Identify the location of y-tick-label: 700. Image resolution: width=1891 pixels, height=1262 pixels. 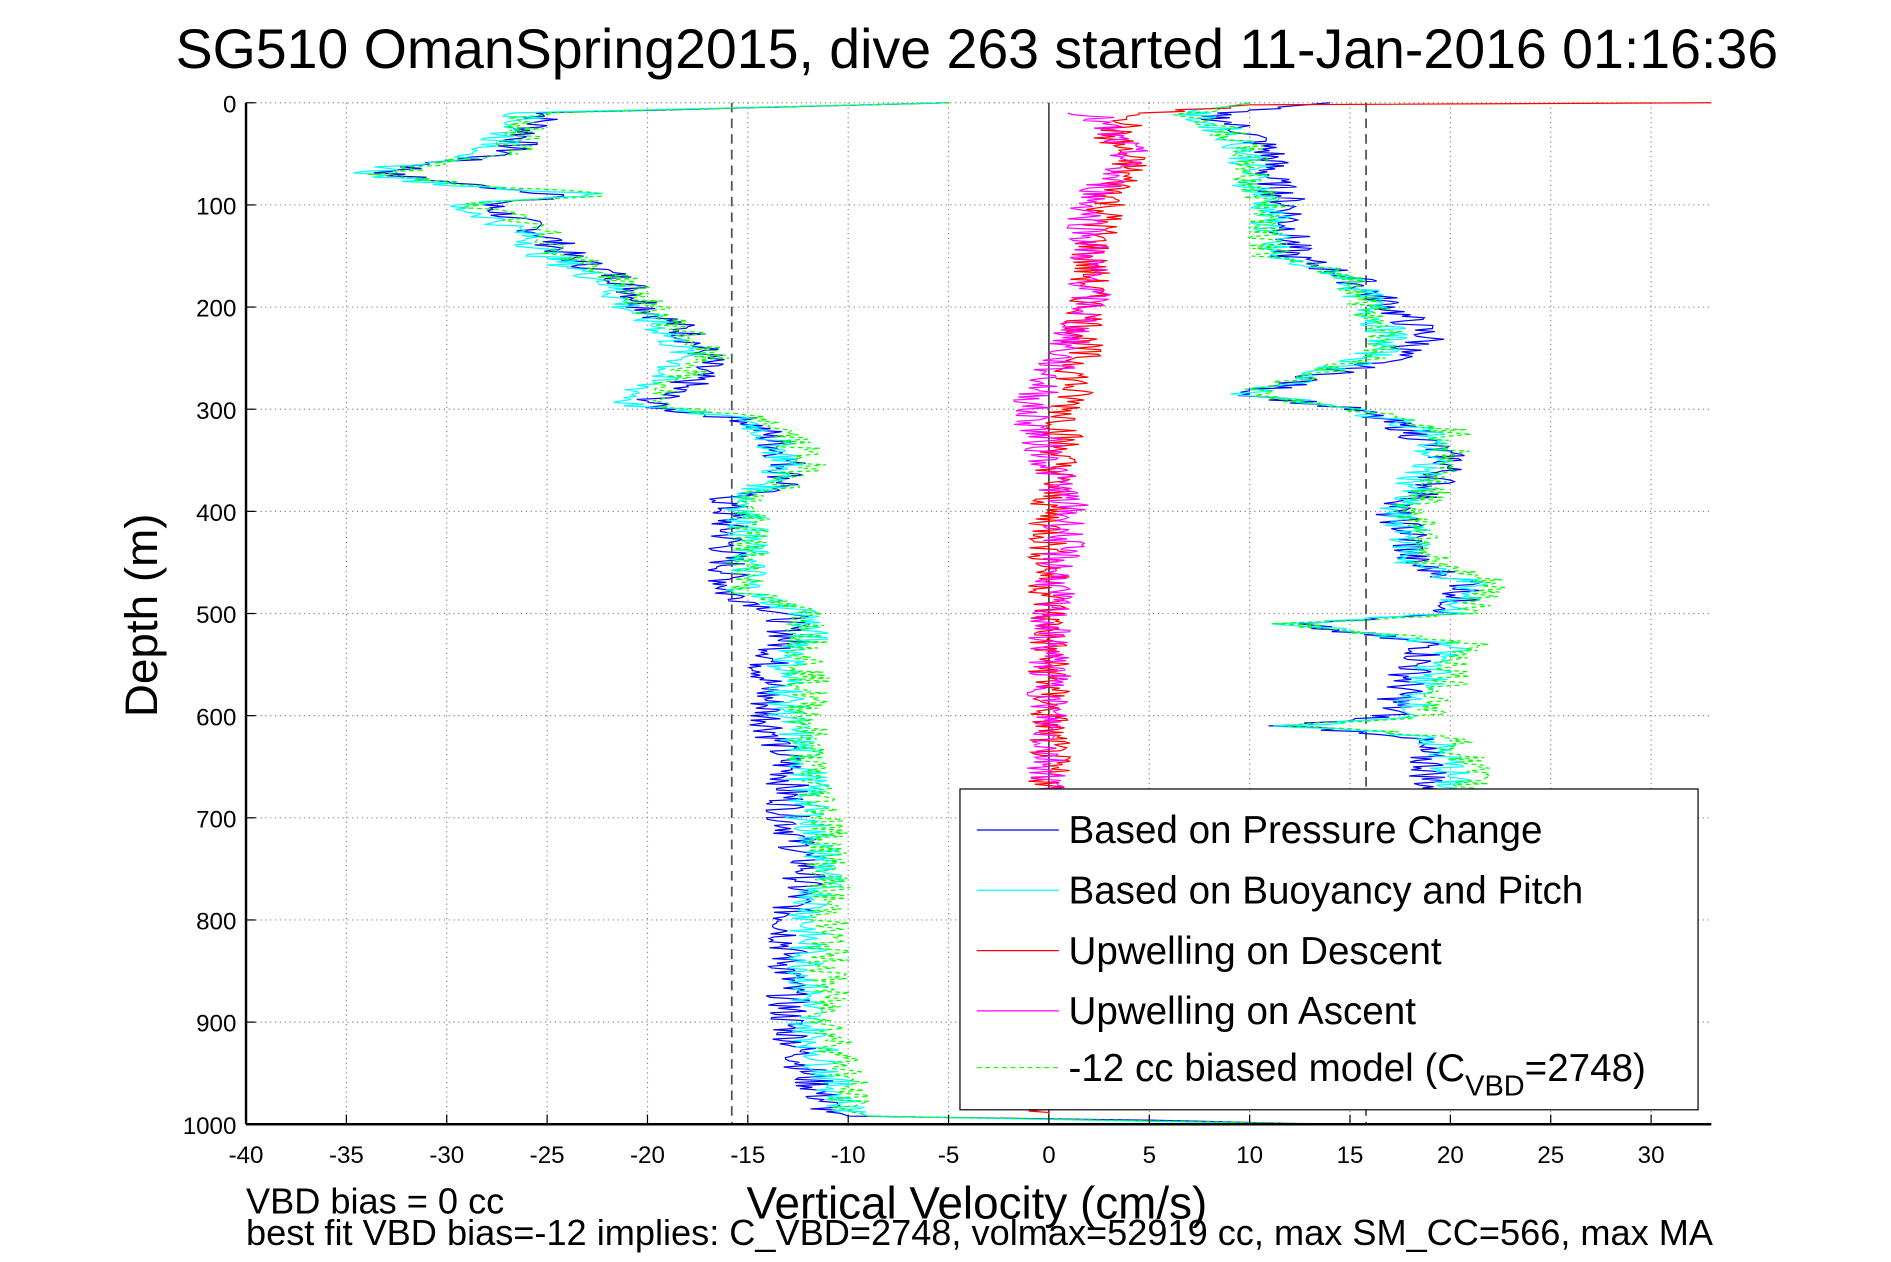
(216, 819).